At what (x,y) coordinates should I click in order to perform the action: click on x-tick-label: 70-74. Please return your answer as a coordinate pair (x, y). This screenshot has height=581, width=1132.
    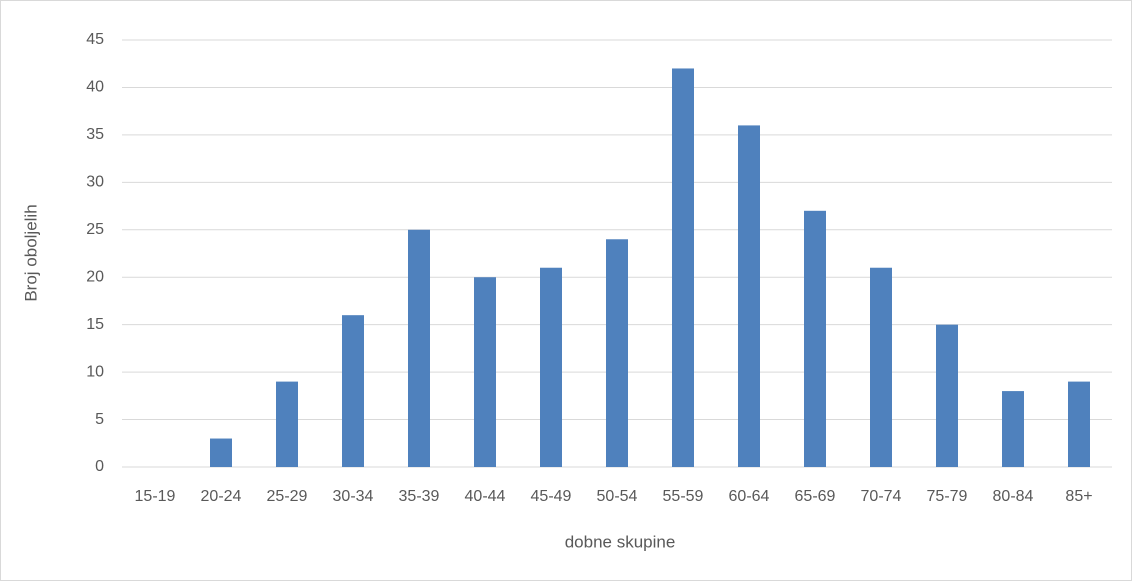
    Looking at the image, I should click on (881, 496).